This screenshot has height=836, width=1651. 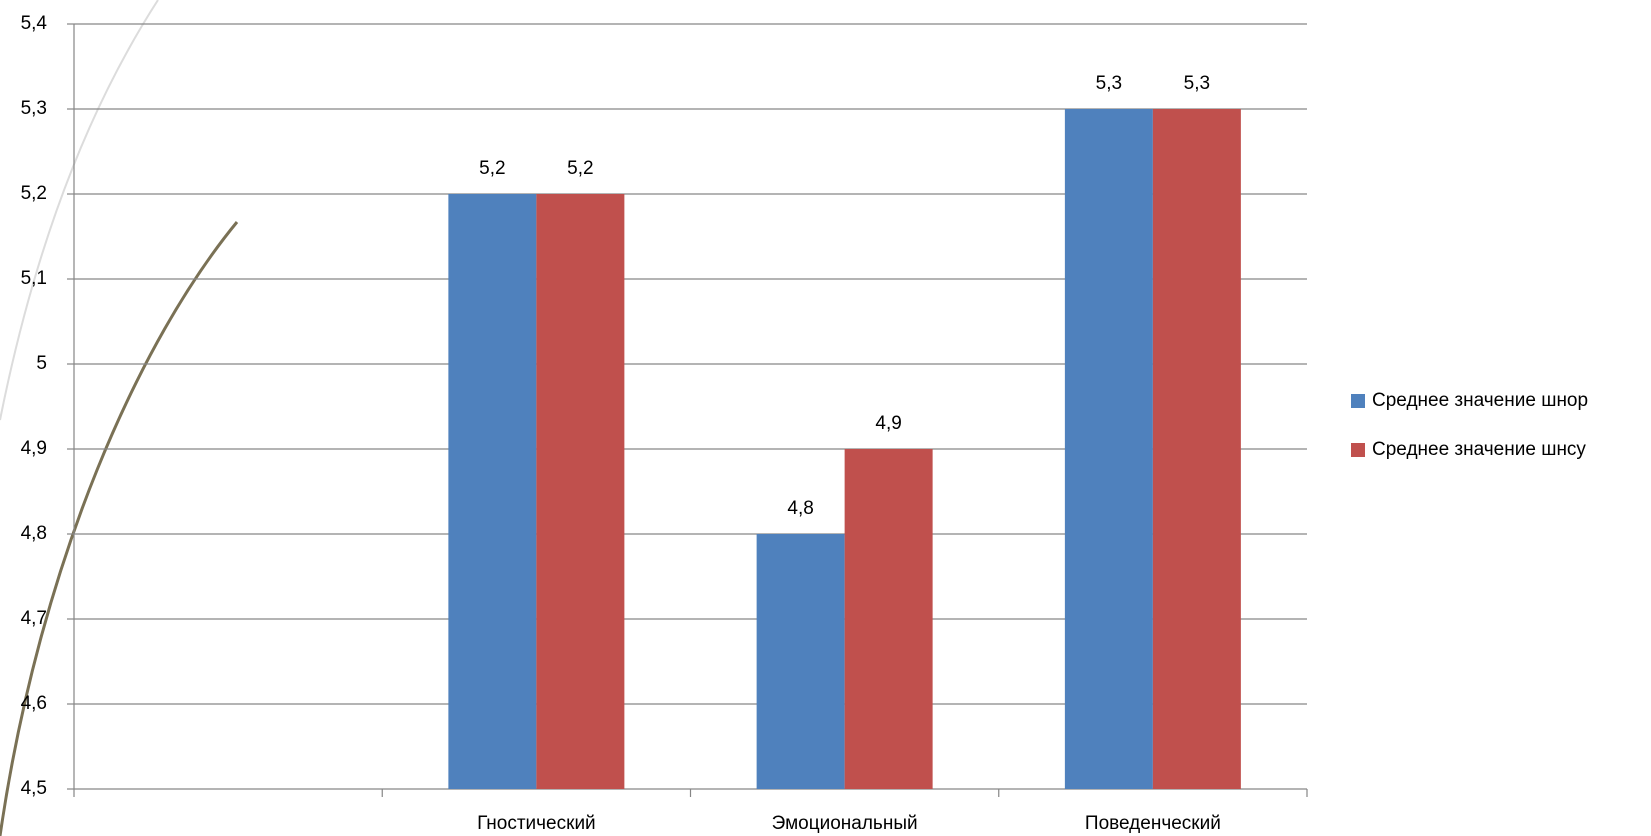 I want to click on x-tick-label: Эмоциональный, so click(x=845, y=823).